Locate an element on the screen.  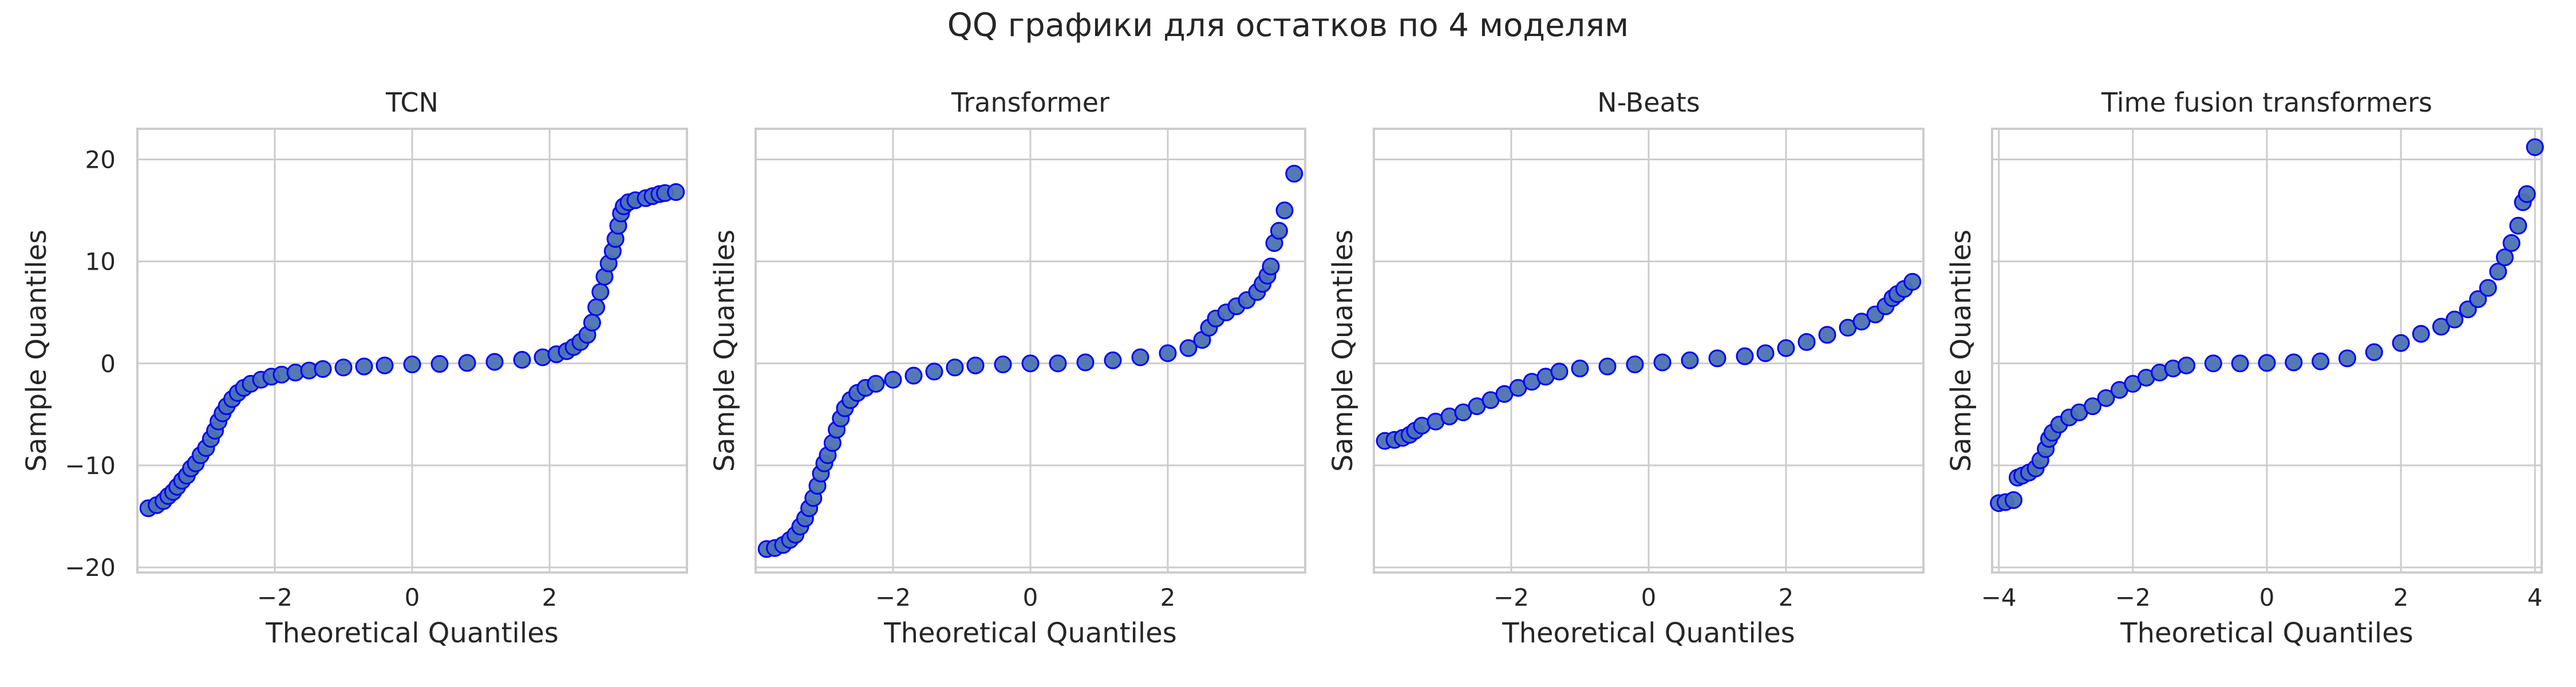
subplot-title: N-Beats is located at coordinates (1648, 102).